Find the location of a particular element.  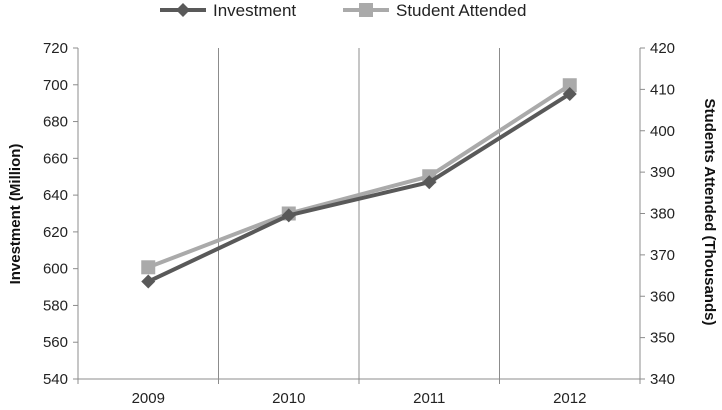

right-tick-label: 340 is located at coordinates (662, 379).